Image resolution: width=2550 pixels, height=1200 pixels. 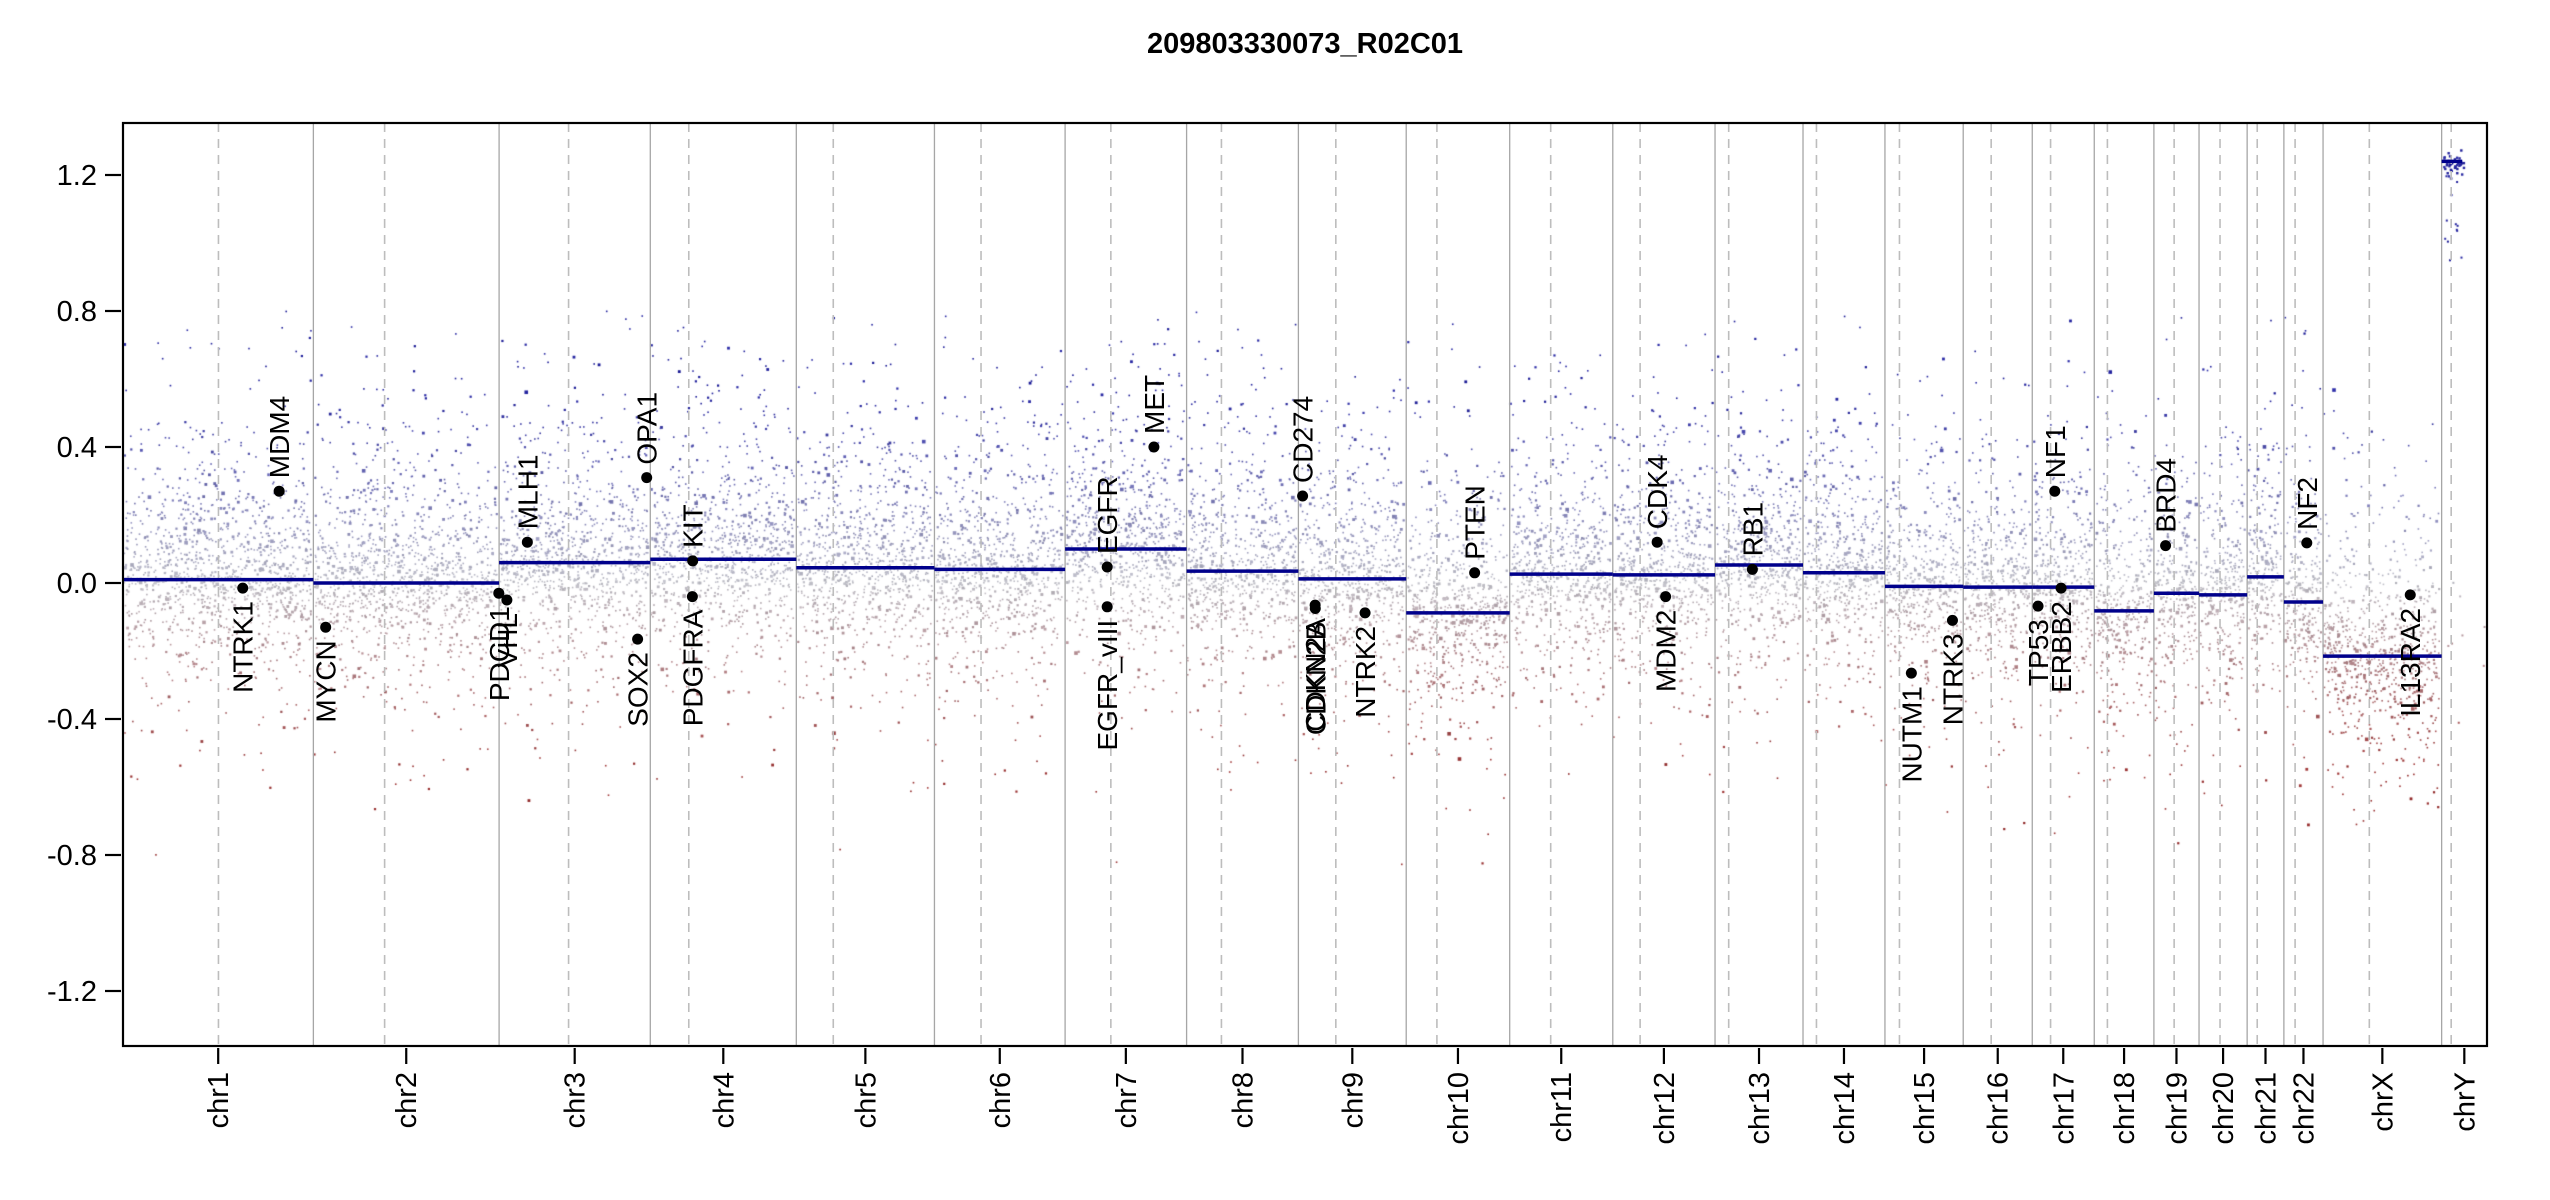 I want to click on gene-label-TP53: TP53, so click(x=2038, y=652).